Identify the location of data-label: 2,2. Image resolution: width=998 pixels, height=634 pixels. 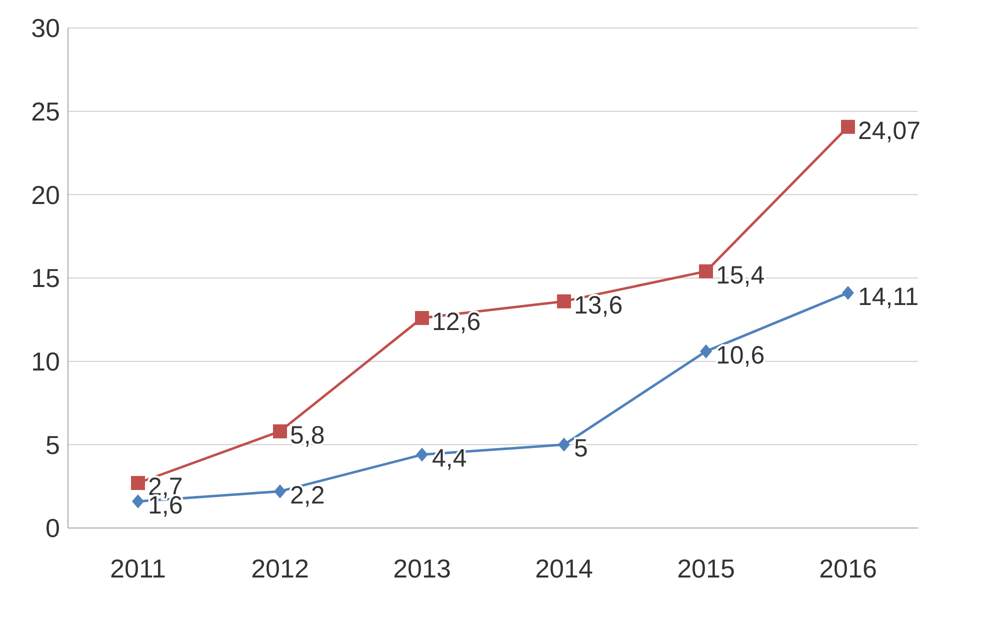
(307, 495).